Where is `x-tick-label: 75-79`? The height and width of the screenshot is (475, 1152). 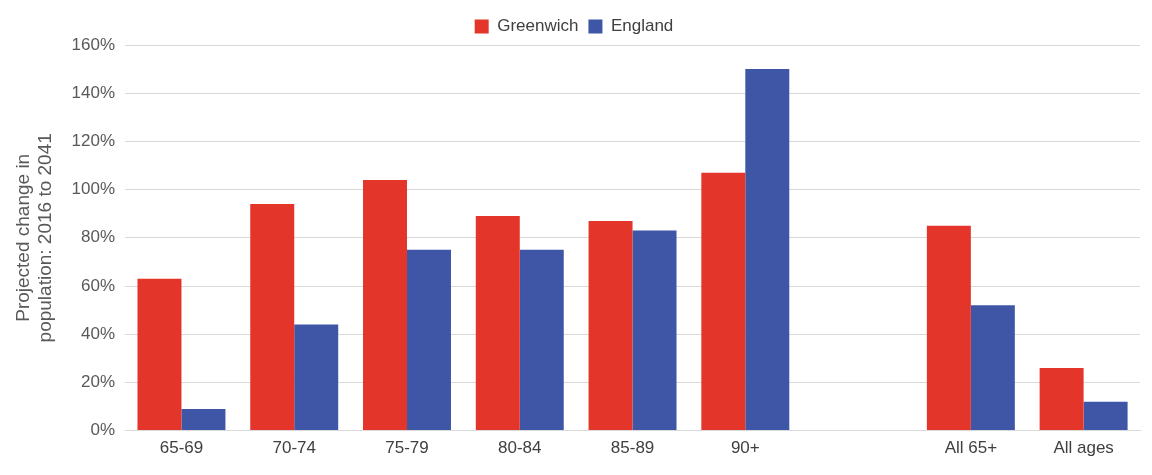
x-tick-label: 75-79 is located at coordinates (407, 448).